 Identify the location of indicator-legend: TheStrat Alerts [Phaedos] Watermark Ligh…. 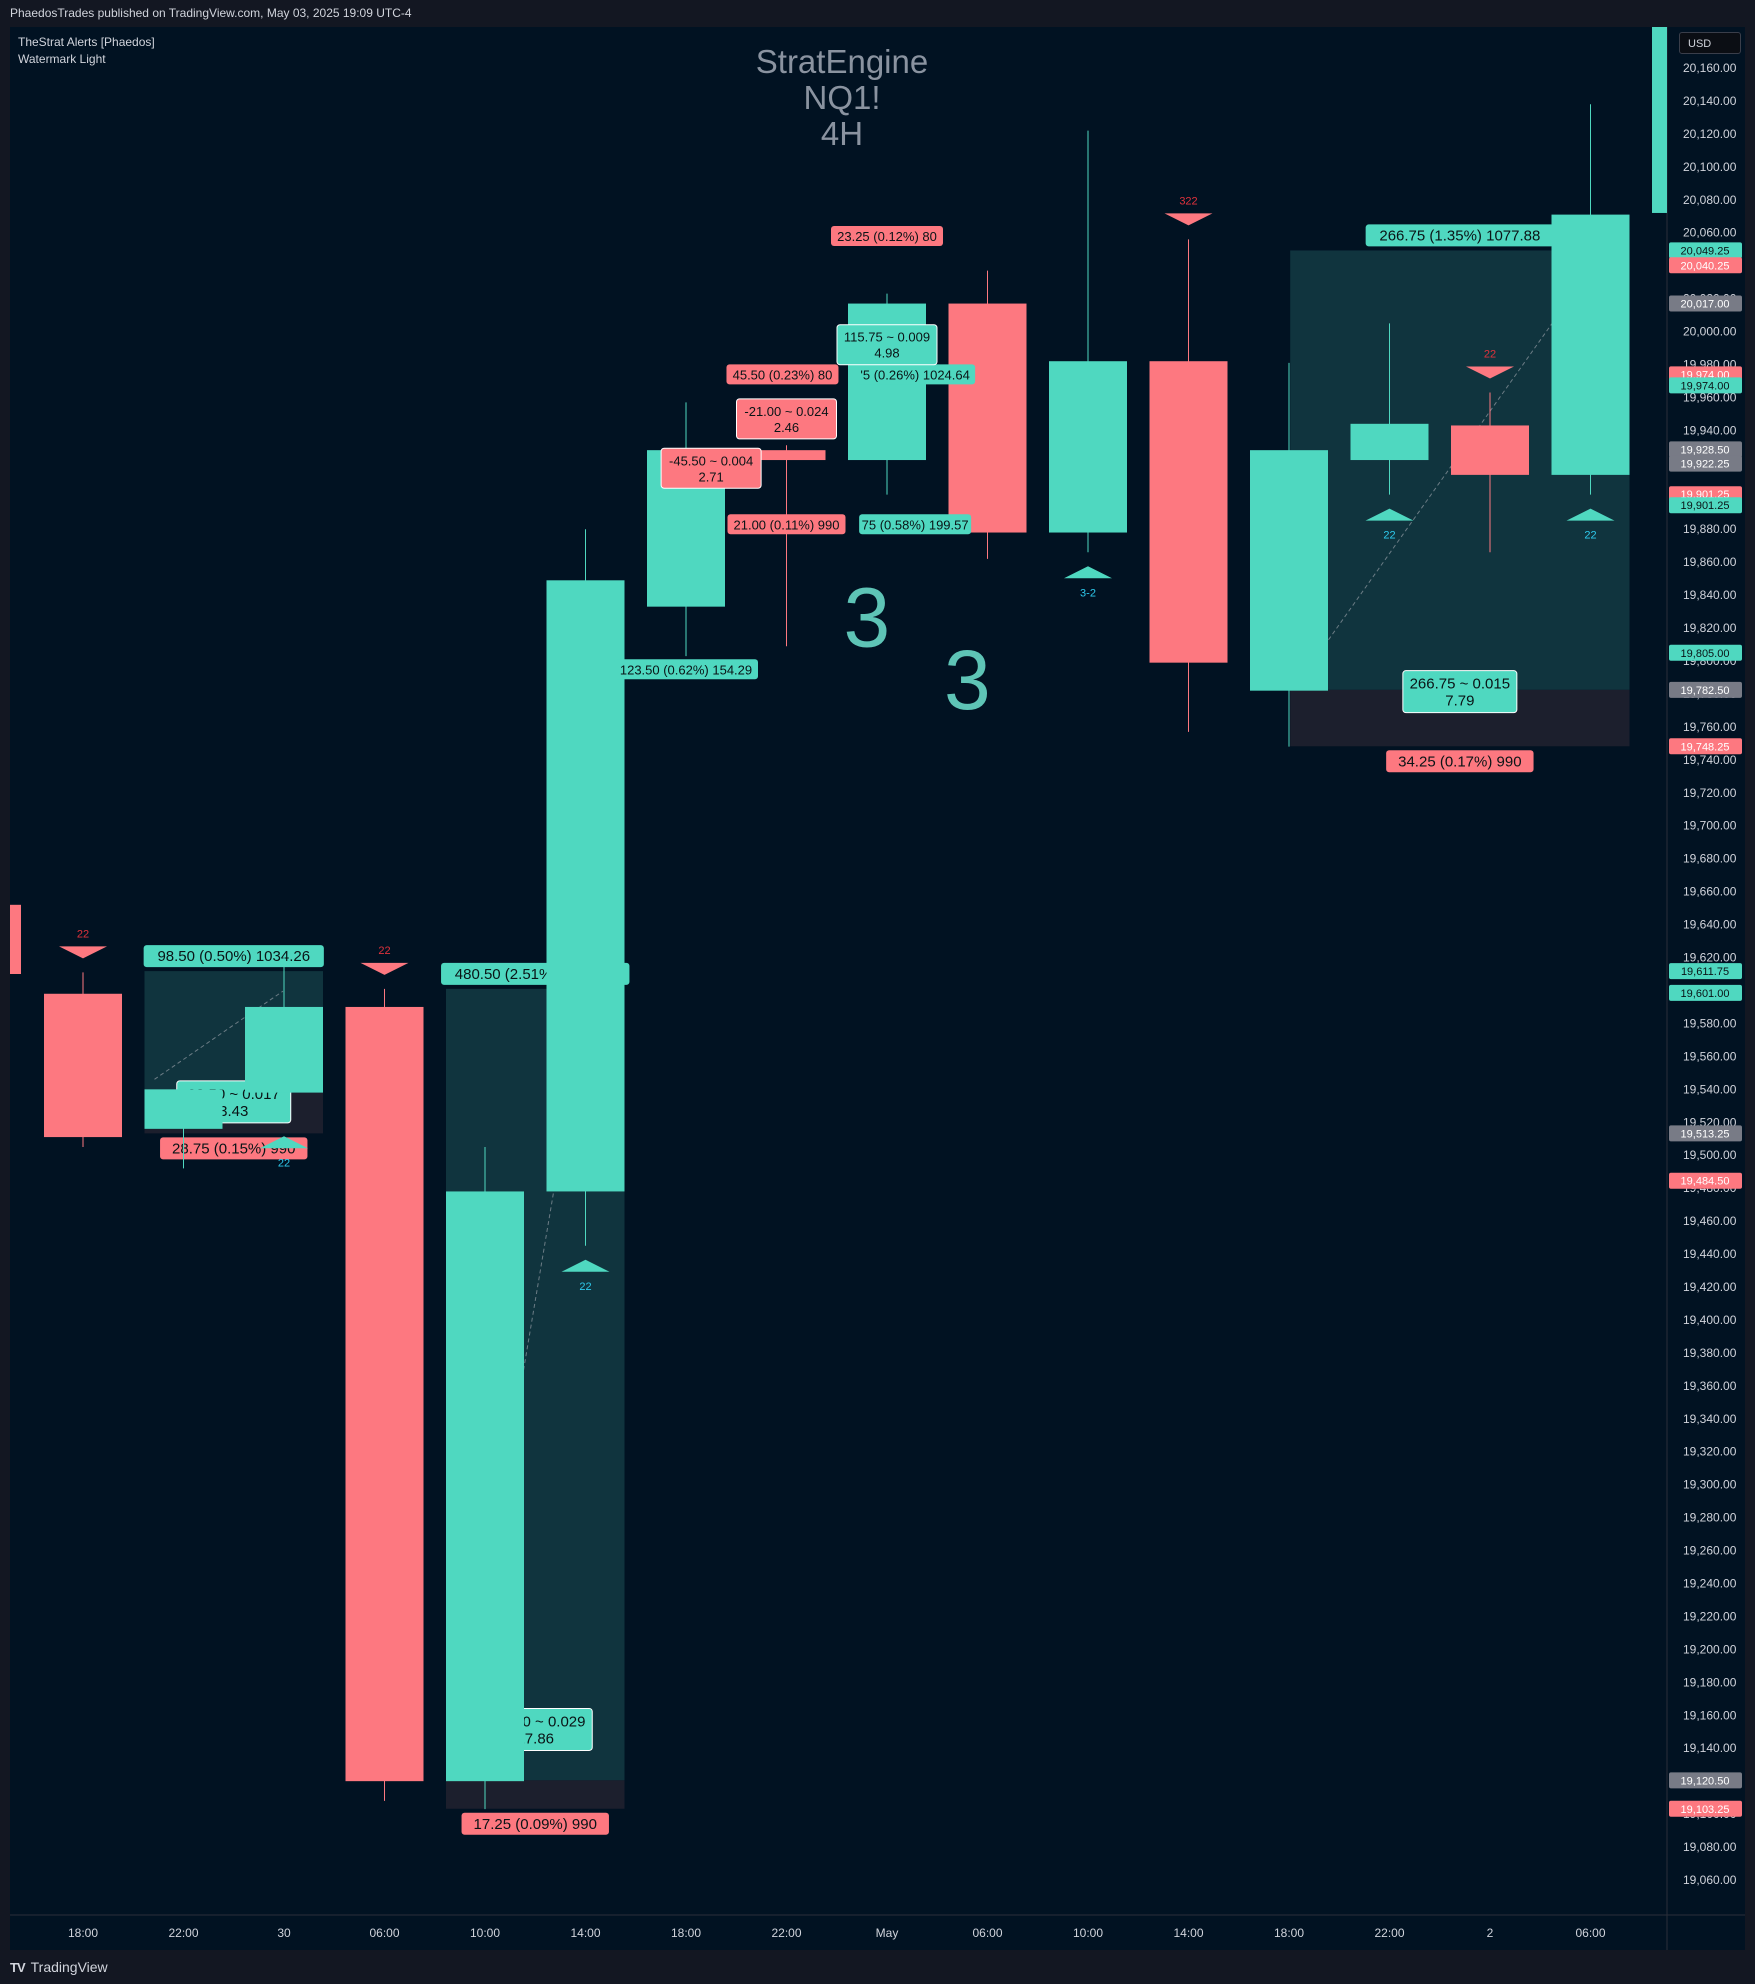
(86, 51).